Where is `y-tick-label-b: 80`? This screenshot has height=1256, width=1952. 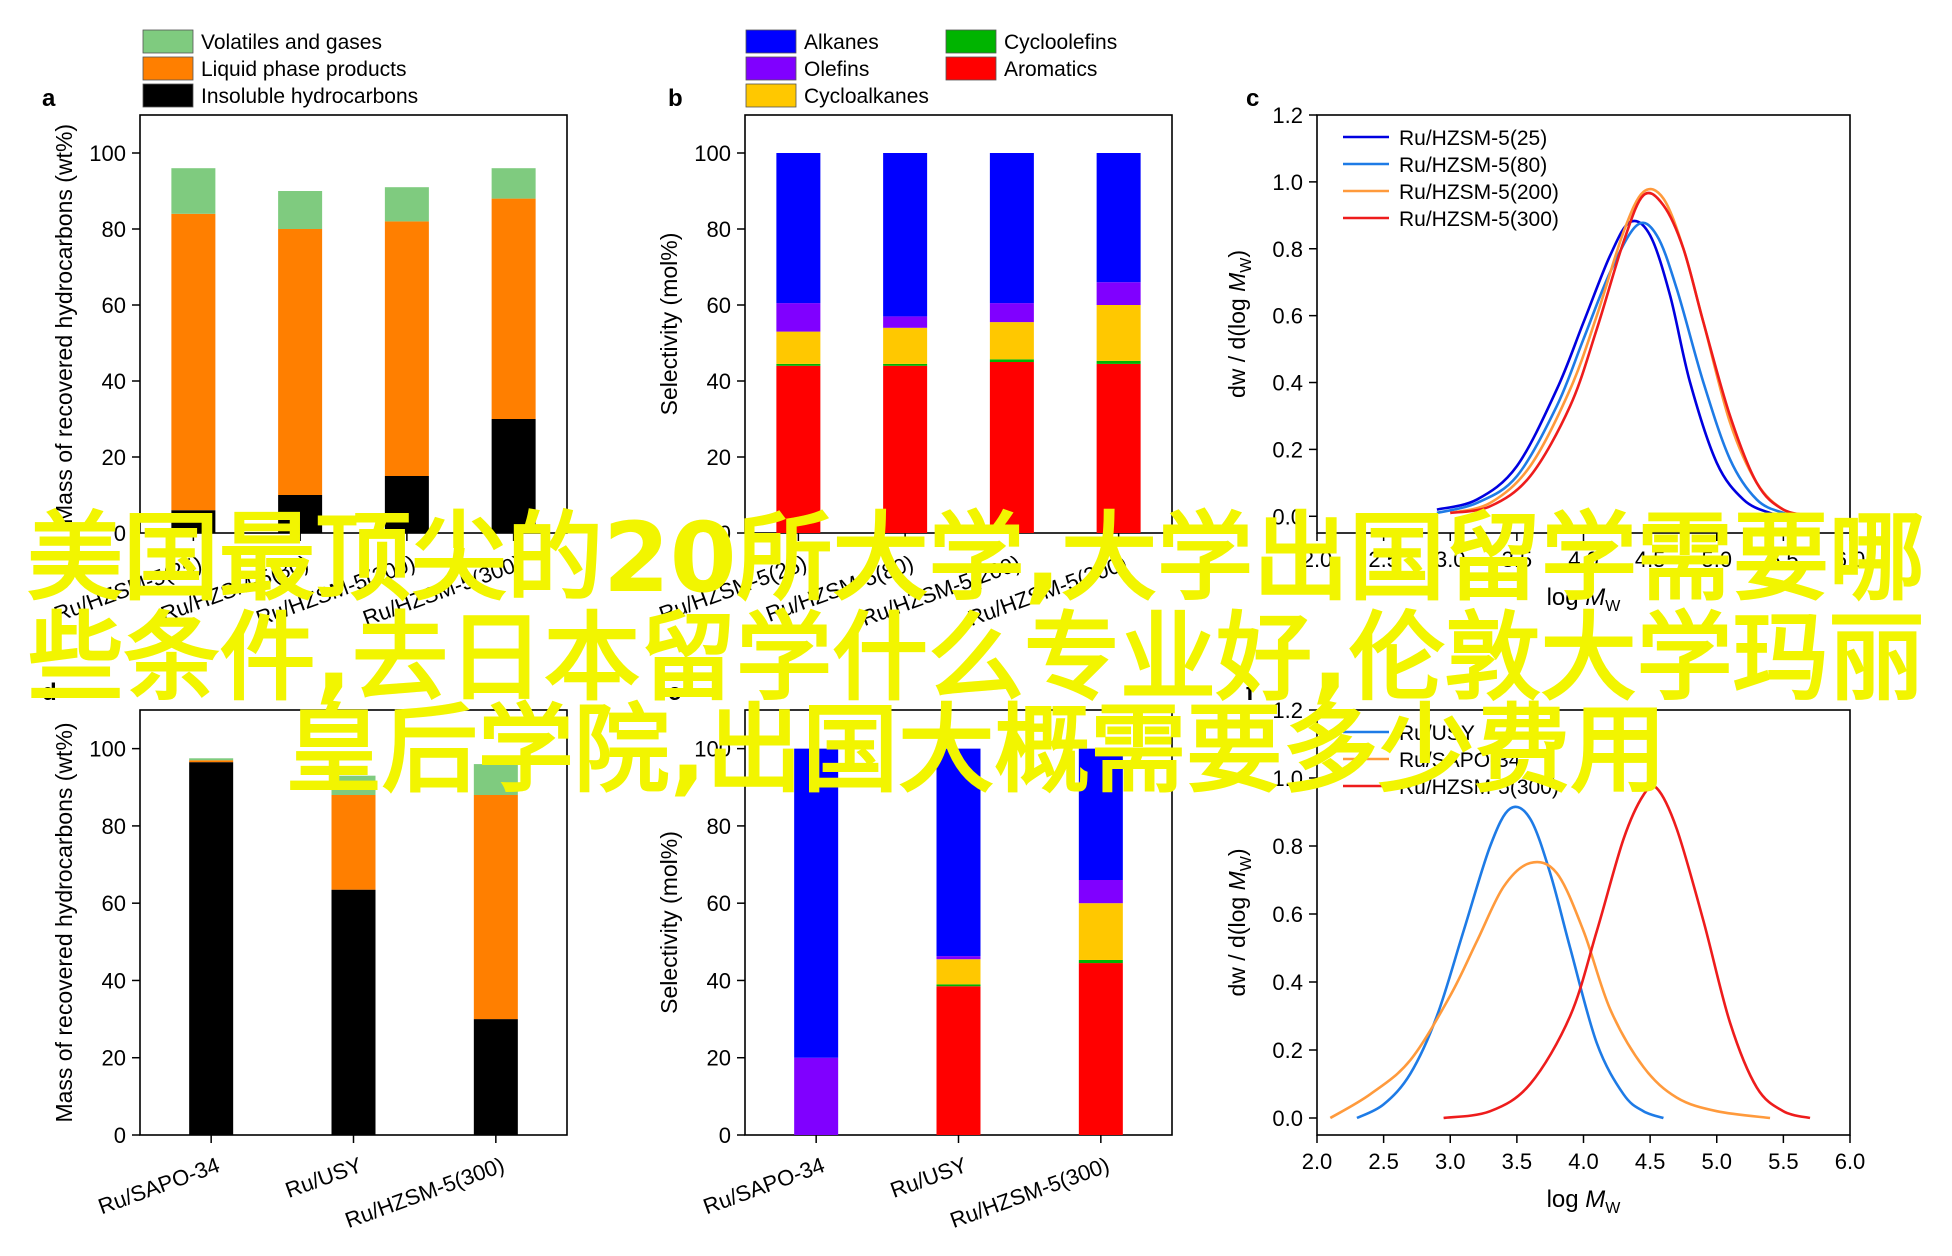 y-tick-label-b: 80 is located at coordinates (719, 229).